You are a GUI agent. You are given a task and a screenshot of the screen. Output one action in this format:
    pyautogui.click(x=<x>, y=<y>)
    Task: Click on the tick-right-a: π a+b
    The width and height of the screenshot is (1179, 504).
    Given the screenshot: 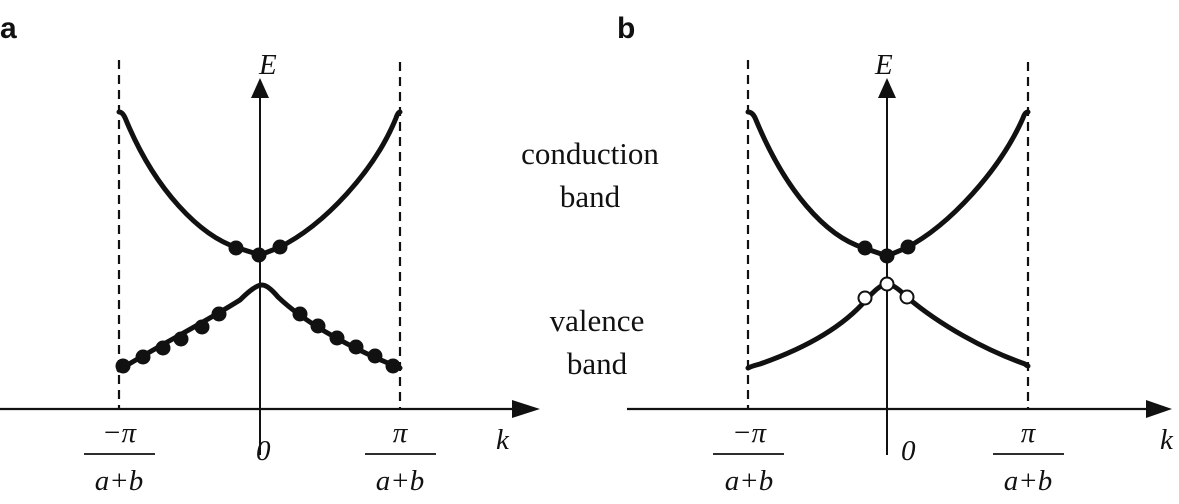 What is the action you would take?
    pyautogui.click(x=400, y=457)
    